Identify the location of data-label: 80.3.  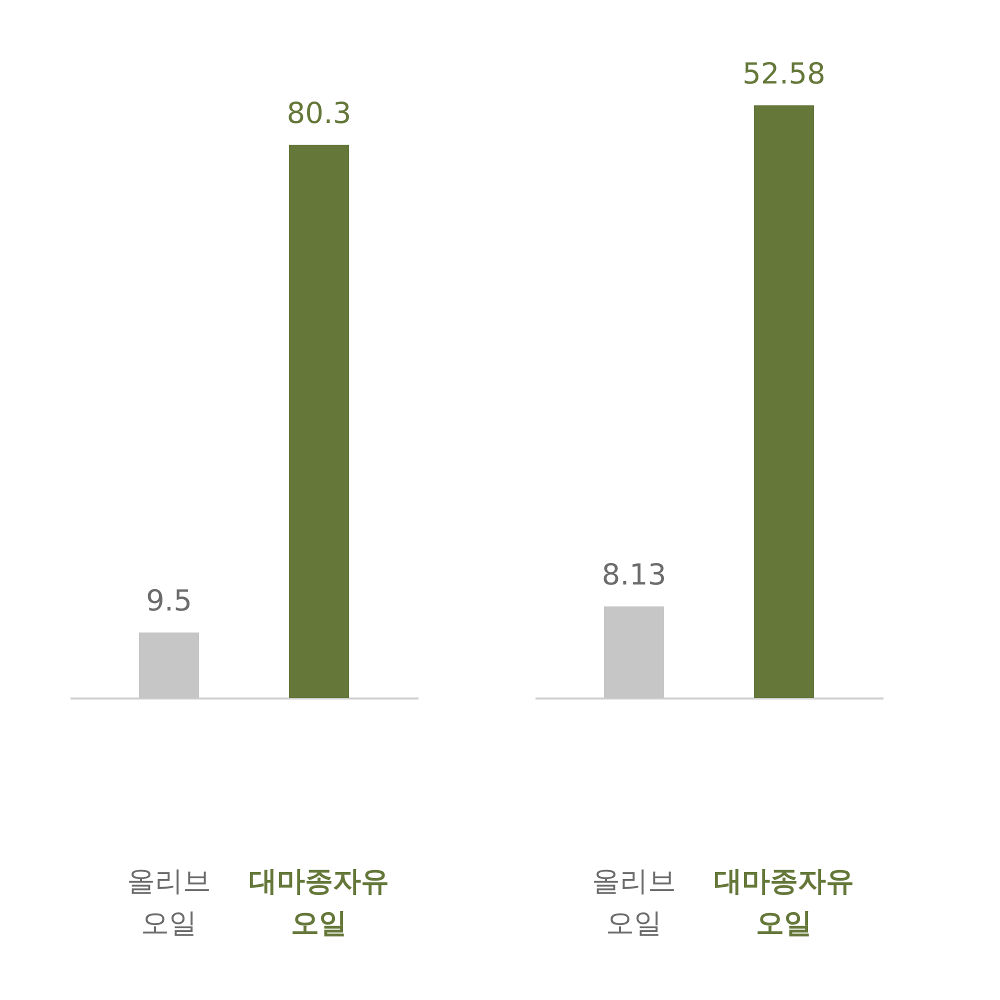
(319, 113).